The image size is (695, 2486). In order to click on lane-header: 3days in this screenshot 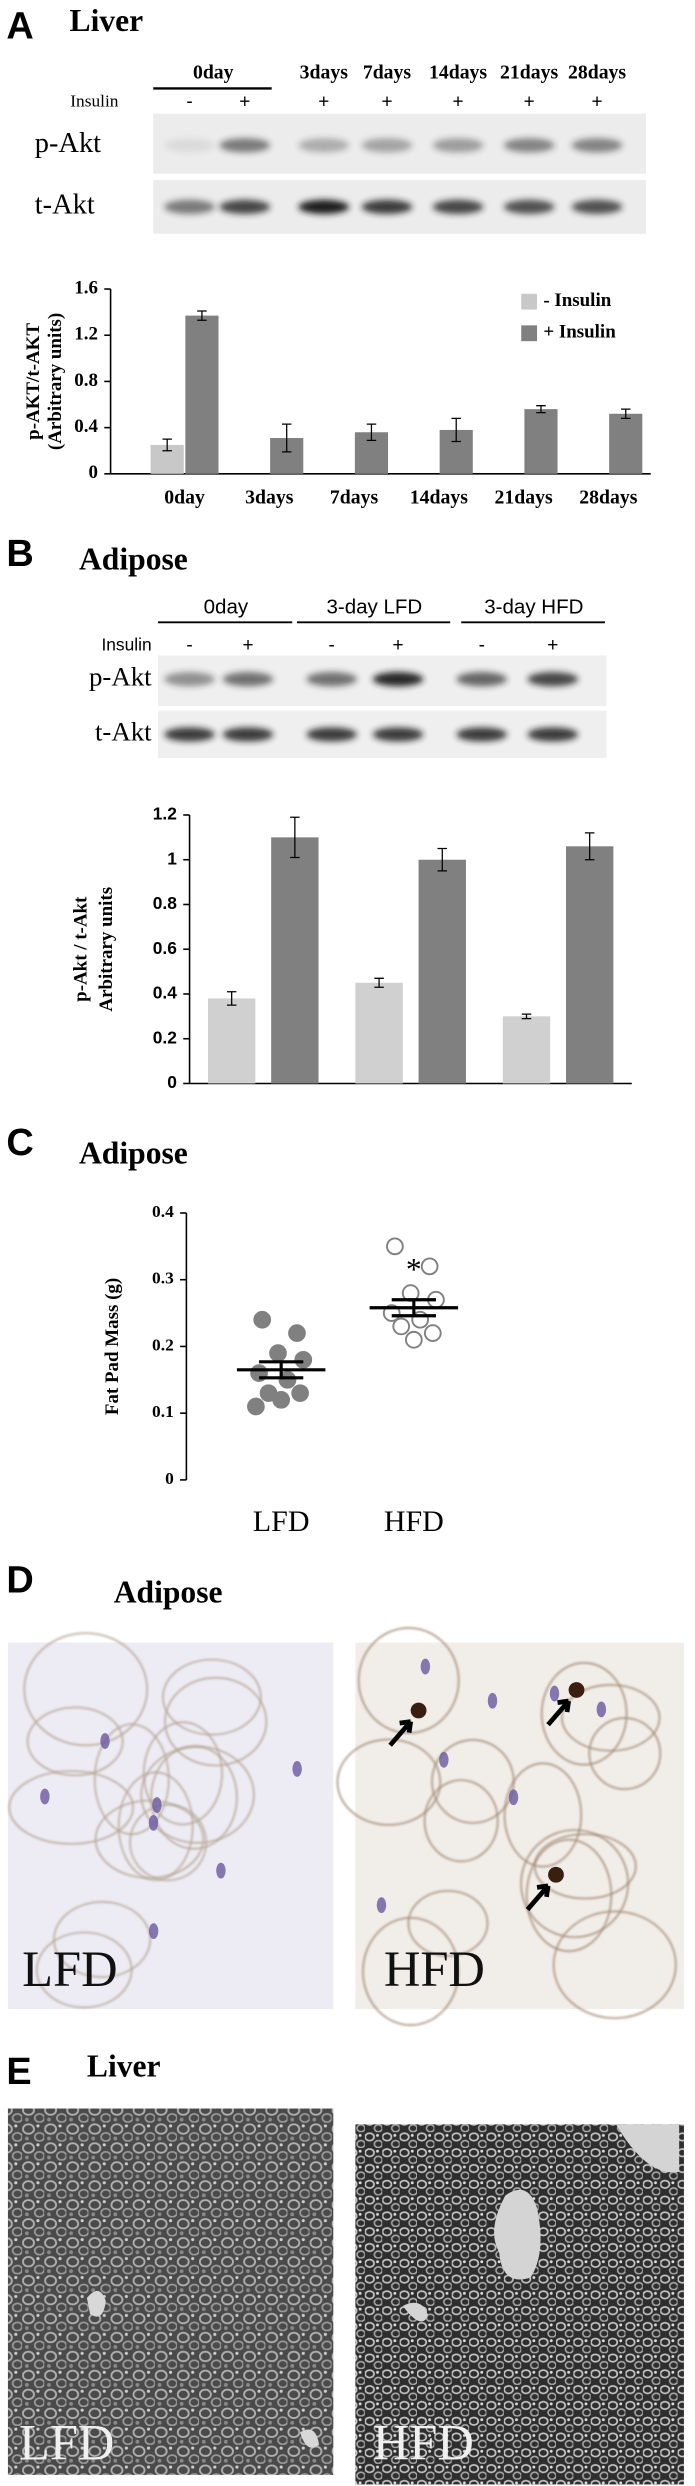, I will do `click(324, 73)`.